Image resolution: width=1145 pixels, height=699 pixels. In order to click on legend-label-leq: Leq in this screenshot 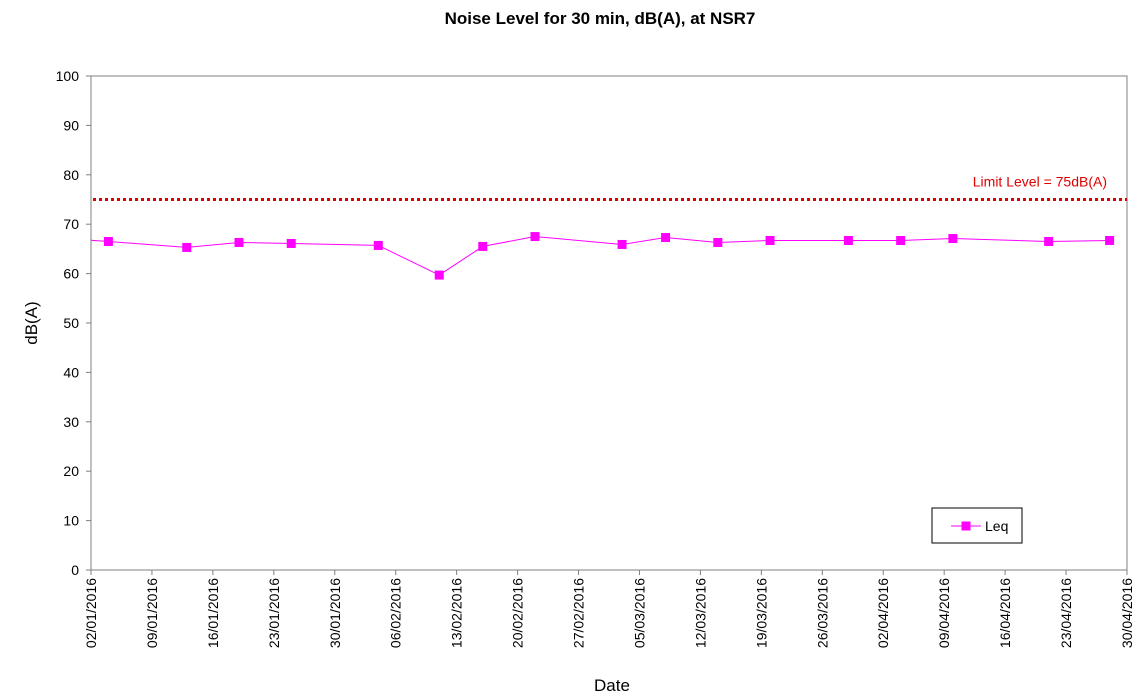, I will do `click(996, 526)`.